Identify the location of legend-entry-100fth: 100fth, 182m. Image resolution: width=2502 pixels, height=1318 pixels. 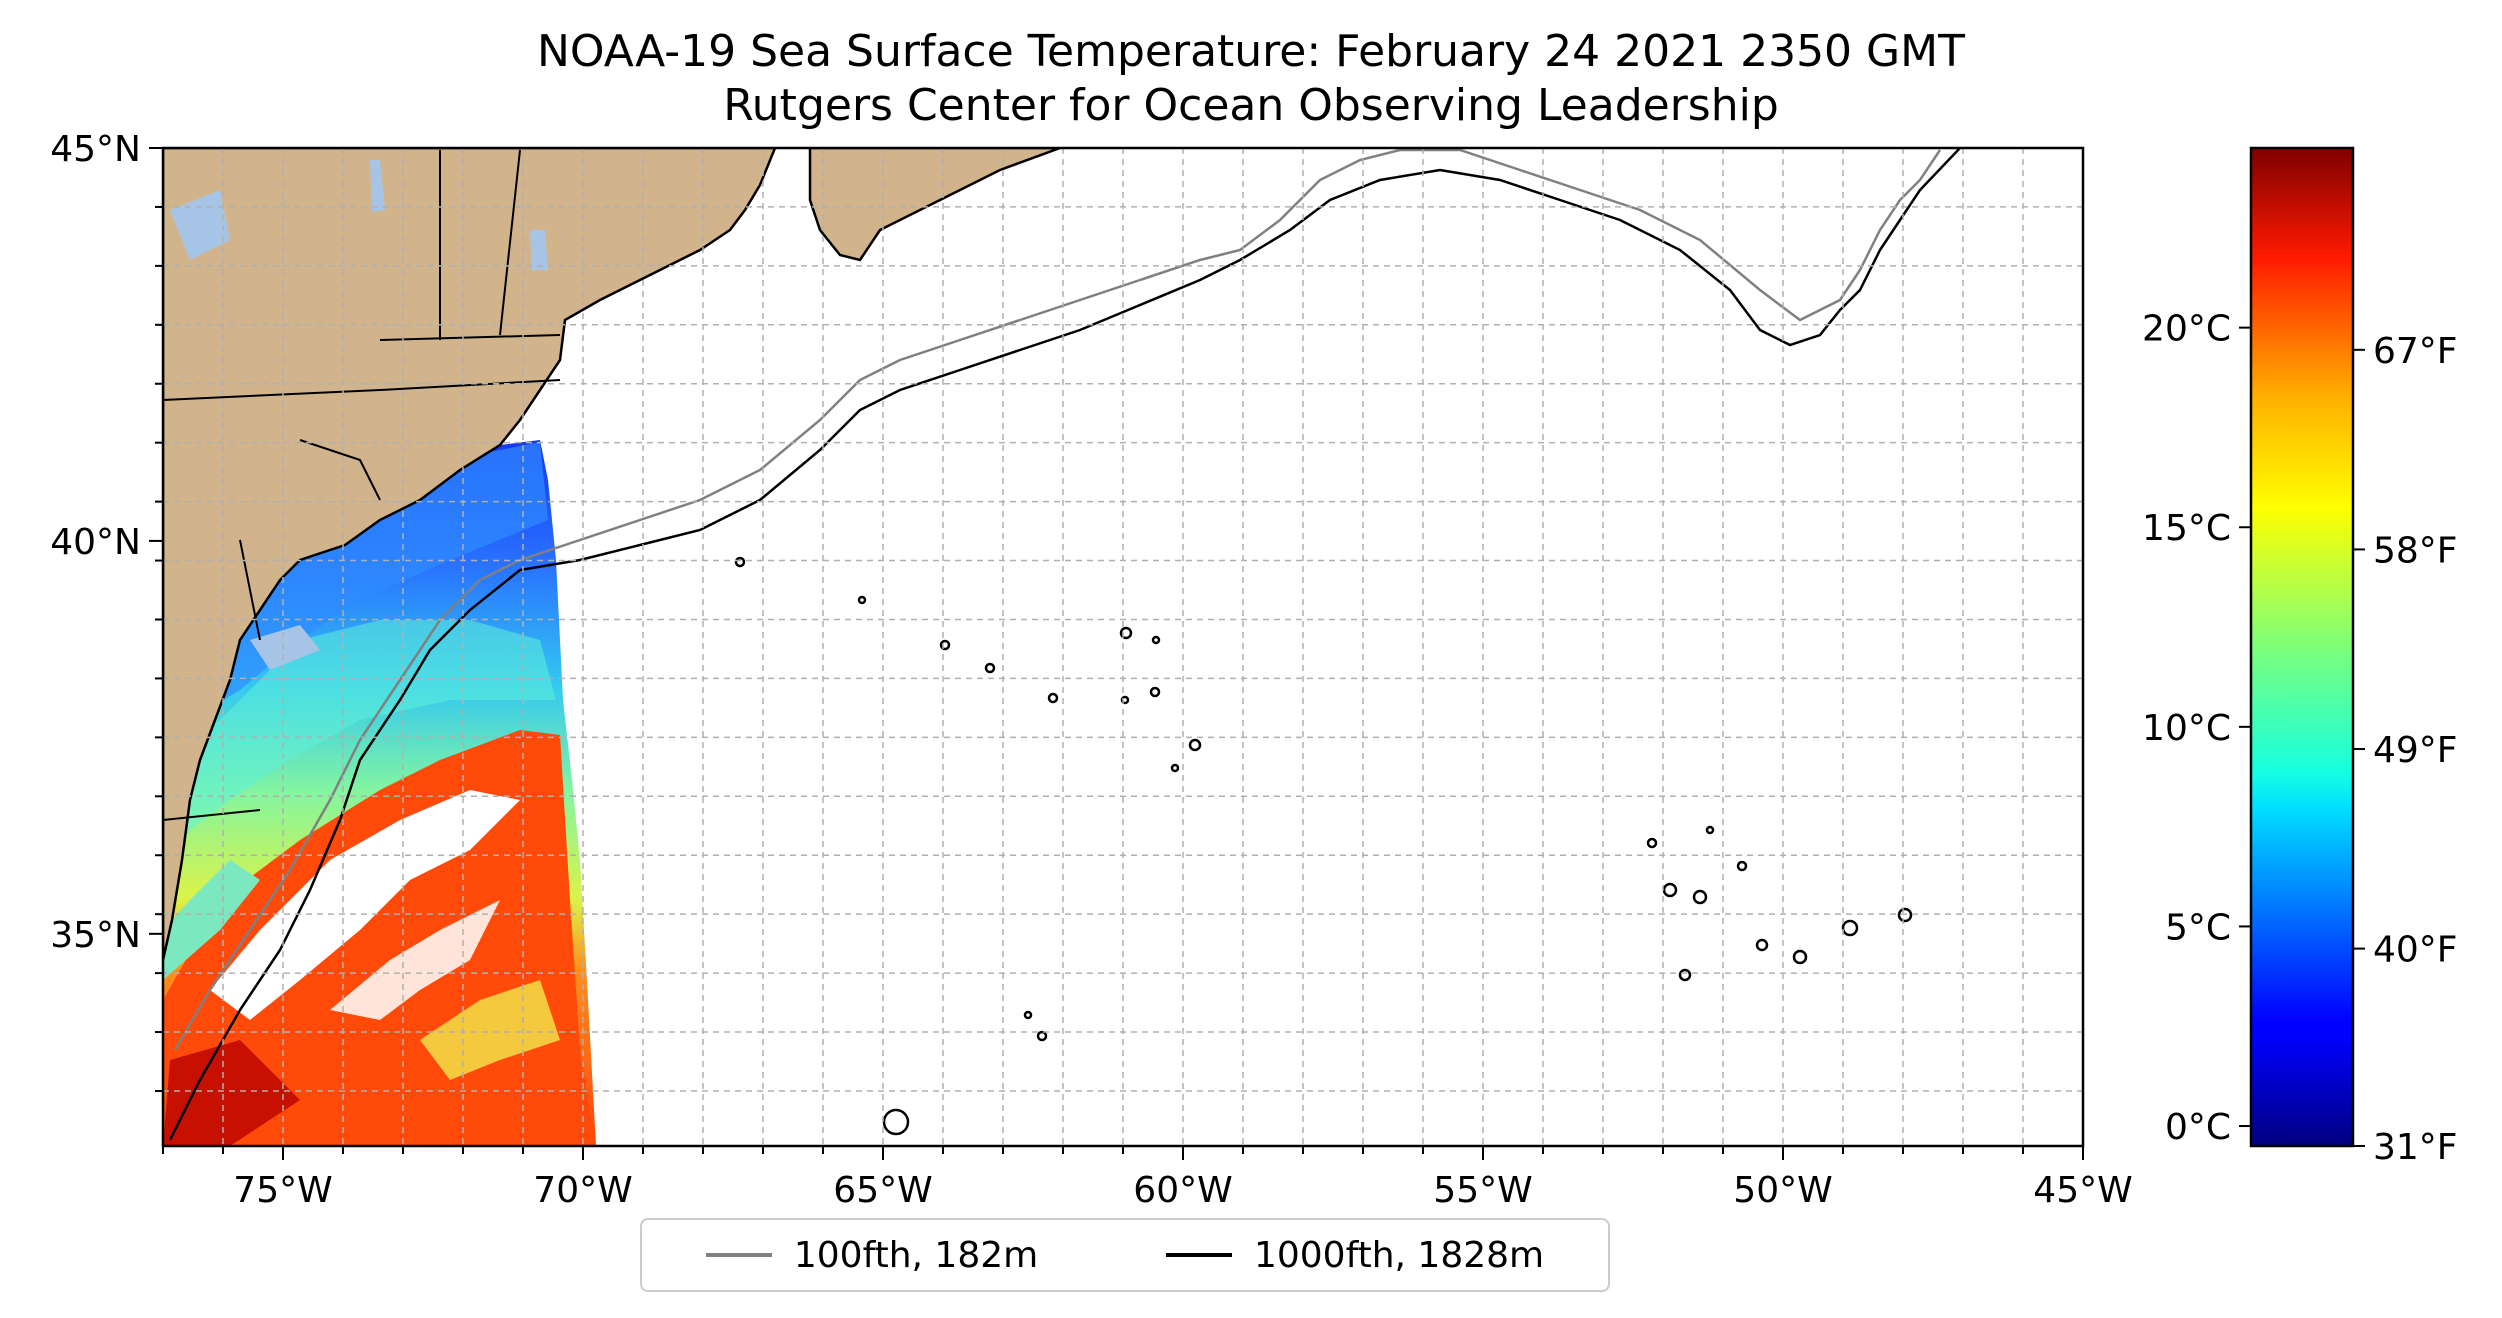
(872, 1255).